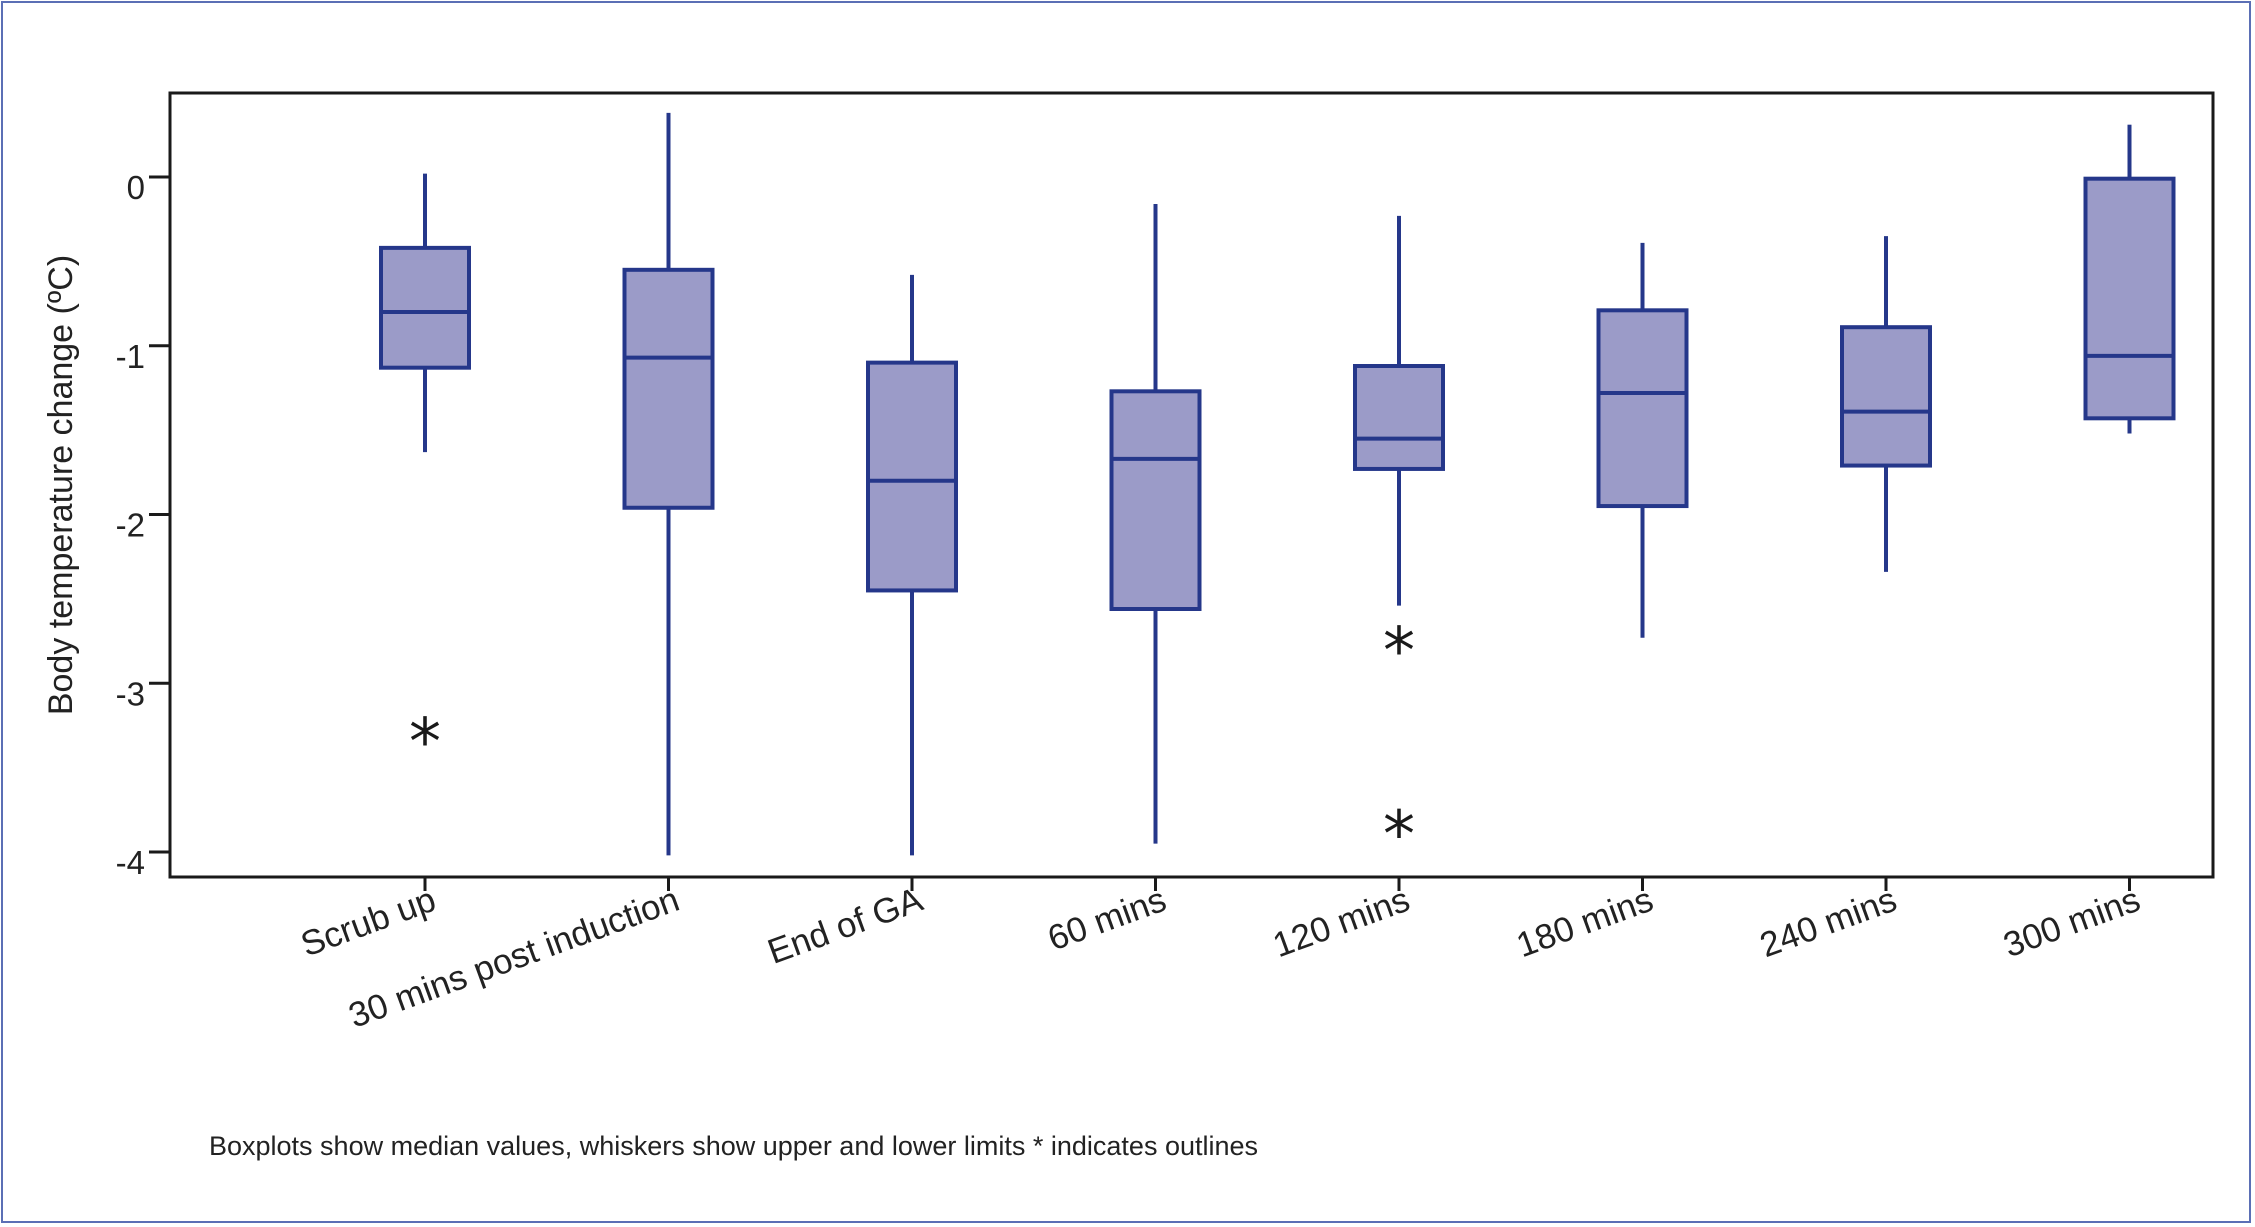  What do you see at coordinates (130, 693) in the screenshot?
I see `y-tick-label: -3` at bounding box center [130, 693].